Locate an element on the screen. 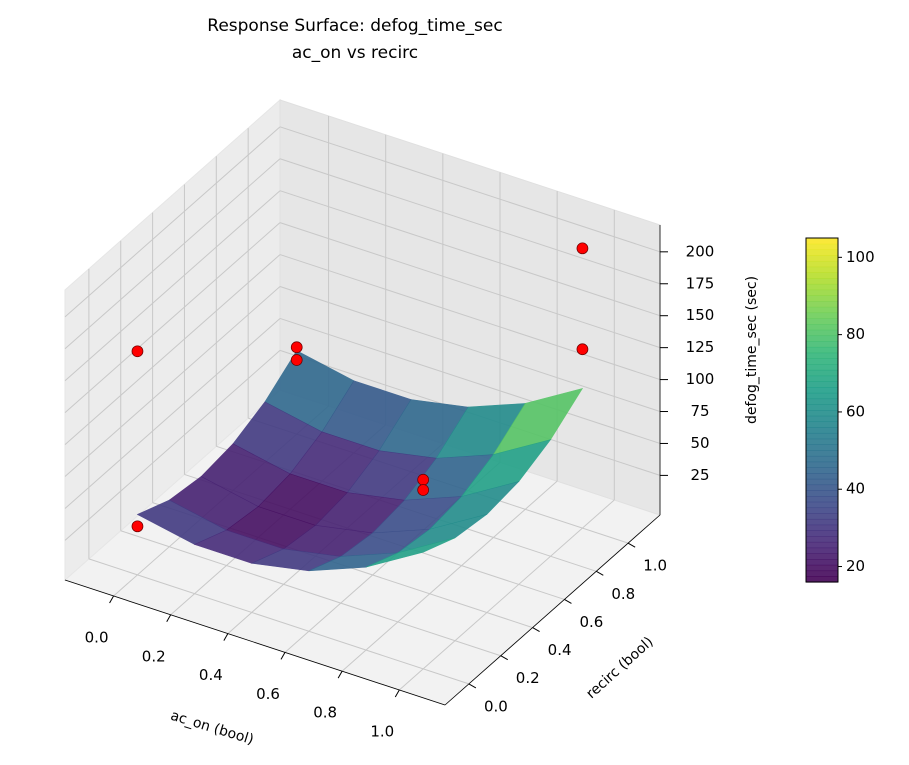  y-tick-label: 0.2 is located at coordinates (528, 678).